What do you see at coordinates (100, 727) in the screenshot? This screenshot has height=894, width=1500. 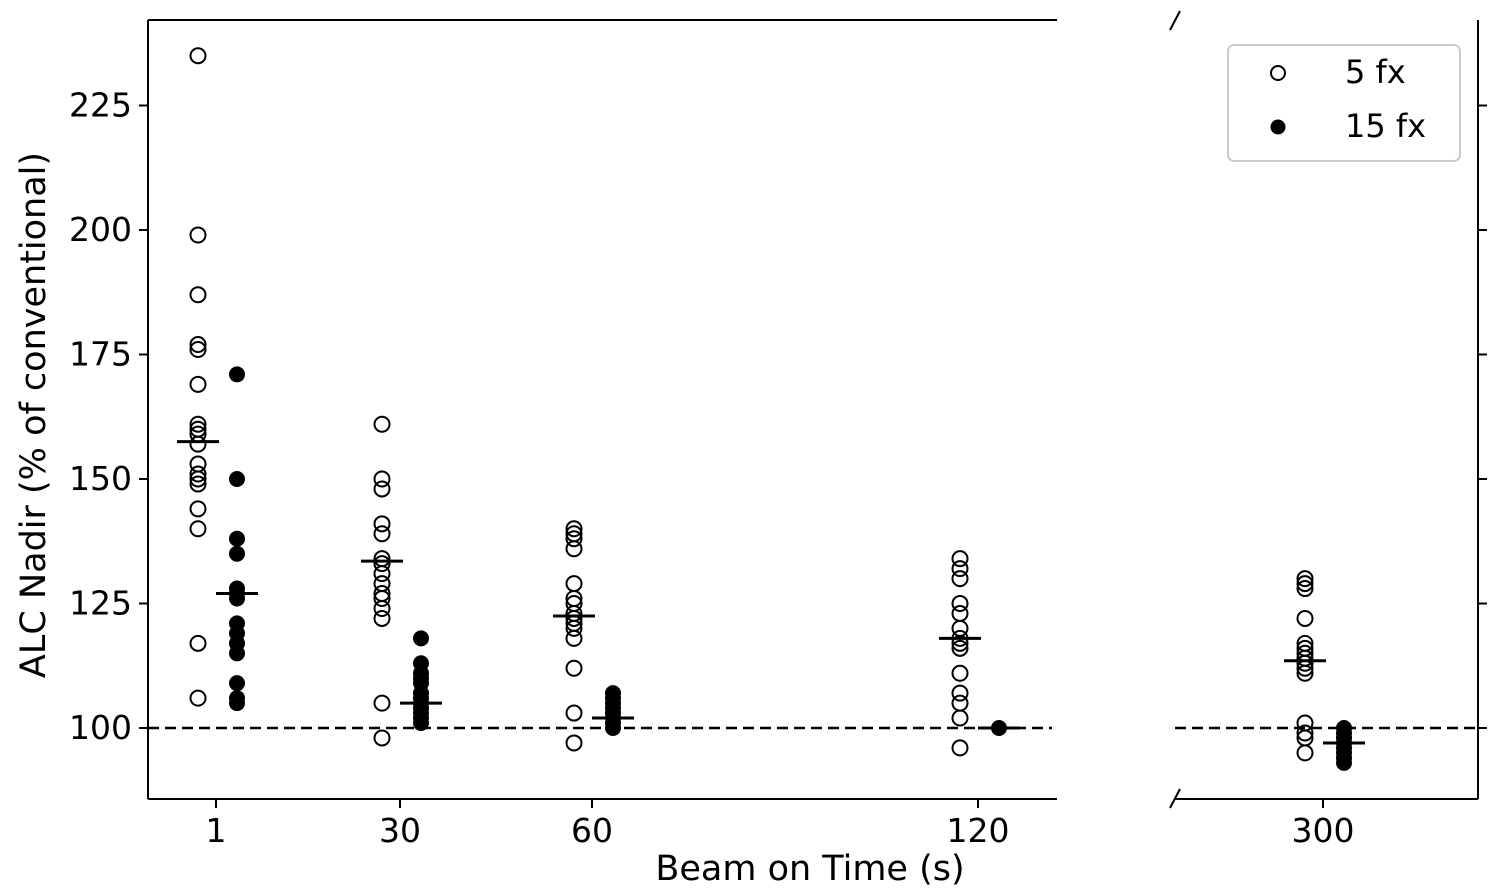 I see `y-tick-label: 100` at bounding box center [100, 727].